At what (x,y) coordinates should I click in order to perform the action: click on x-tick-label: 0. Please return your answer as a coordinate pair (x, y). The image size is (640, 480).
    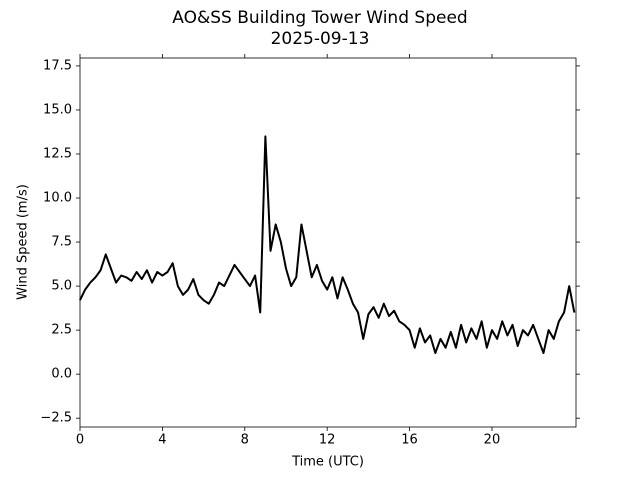
    Looking at the image, I should click on (80, 440).